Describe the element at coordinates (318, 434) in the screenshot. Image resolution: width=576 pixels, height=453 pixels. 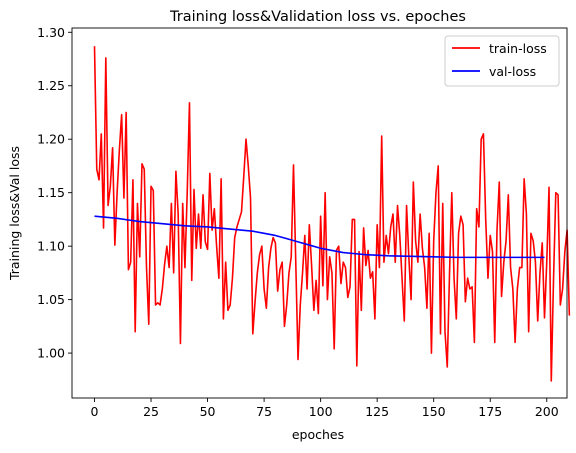
I see `x-axis-label: epoches` at that location.